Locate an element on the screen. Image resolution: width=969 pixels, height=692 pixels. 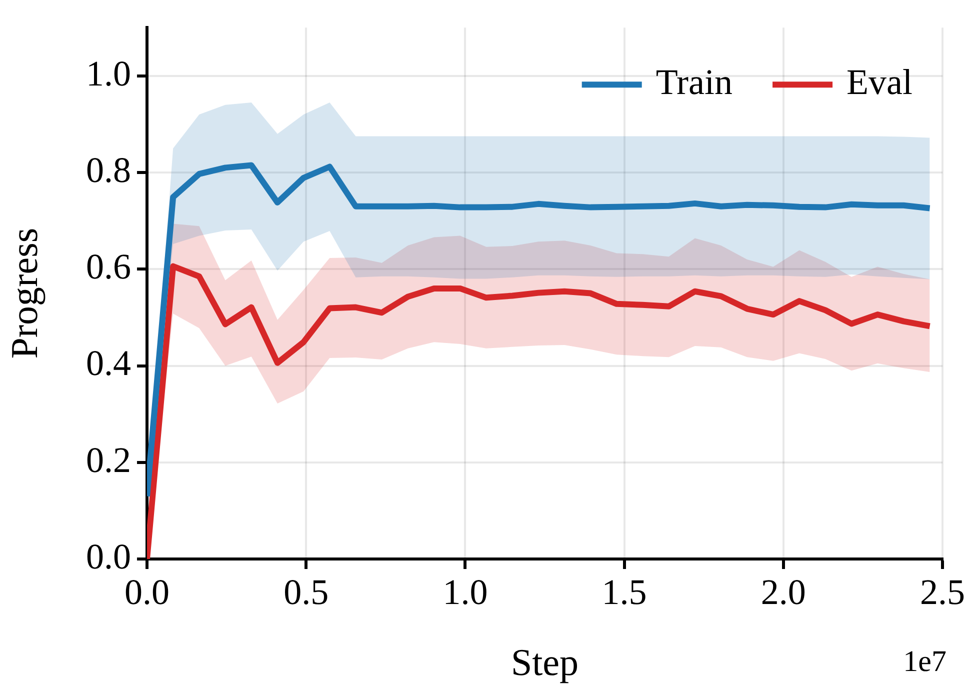
y-tick-label: 0.4 is located at coordinates (108, 363).